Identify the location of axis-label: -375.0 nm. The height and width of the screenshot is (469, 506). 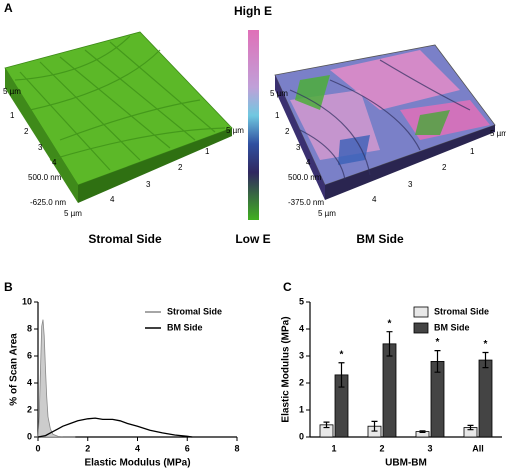
(306, 202).